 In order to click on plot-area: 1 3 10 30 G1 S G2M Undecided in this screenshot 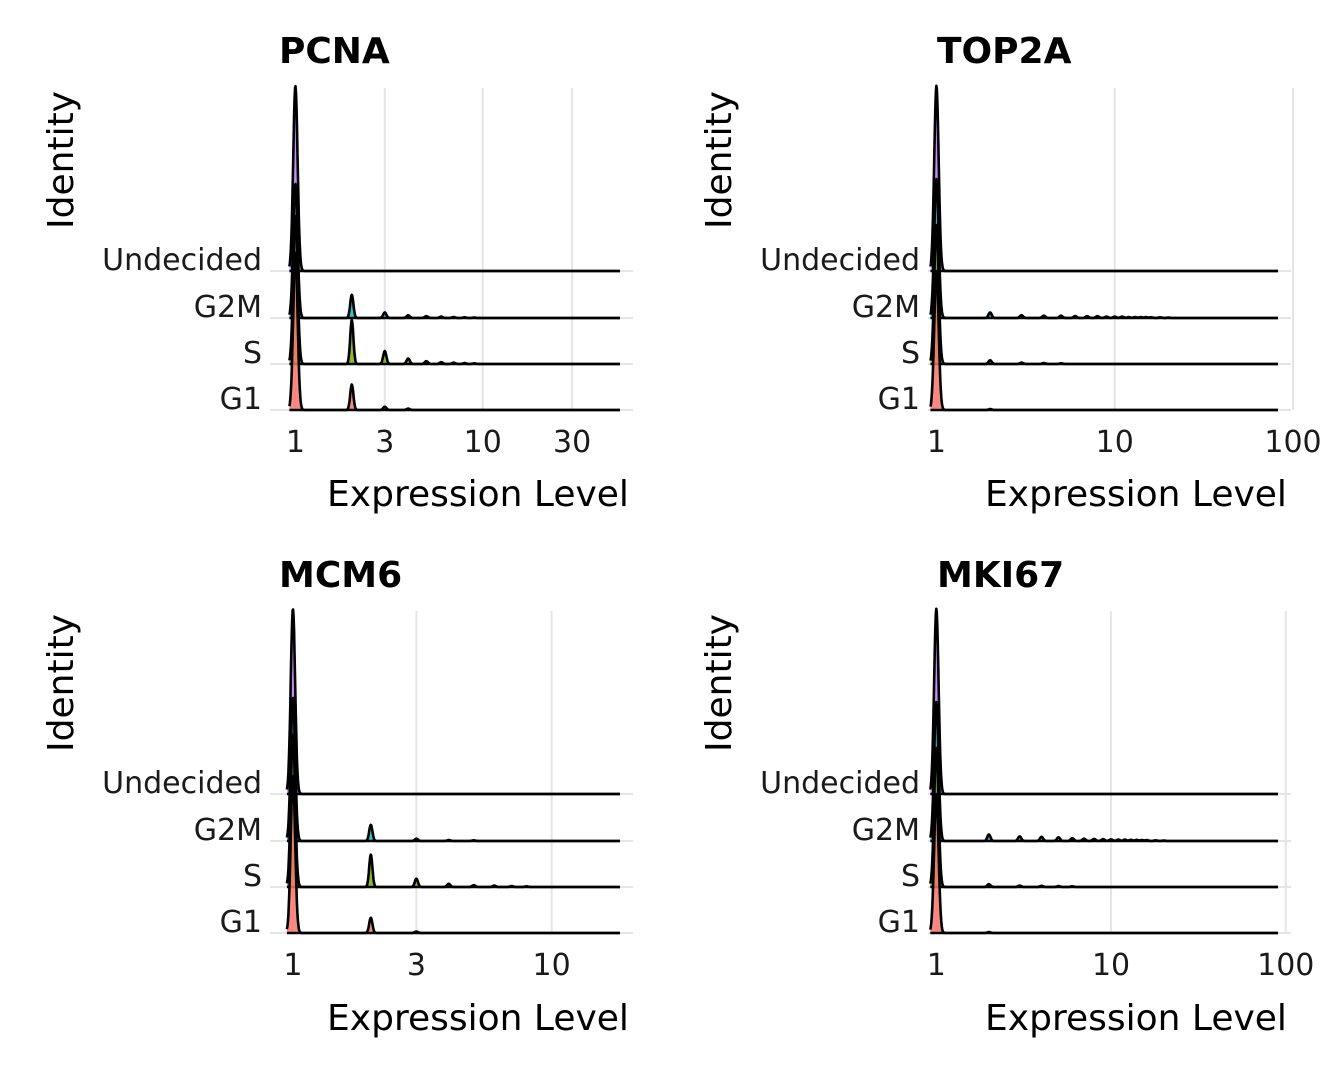, I will do `click(367, 272)`.